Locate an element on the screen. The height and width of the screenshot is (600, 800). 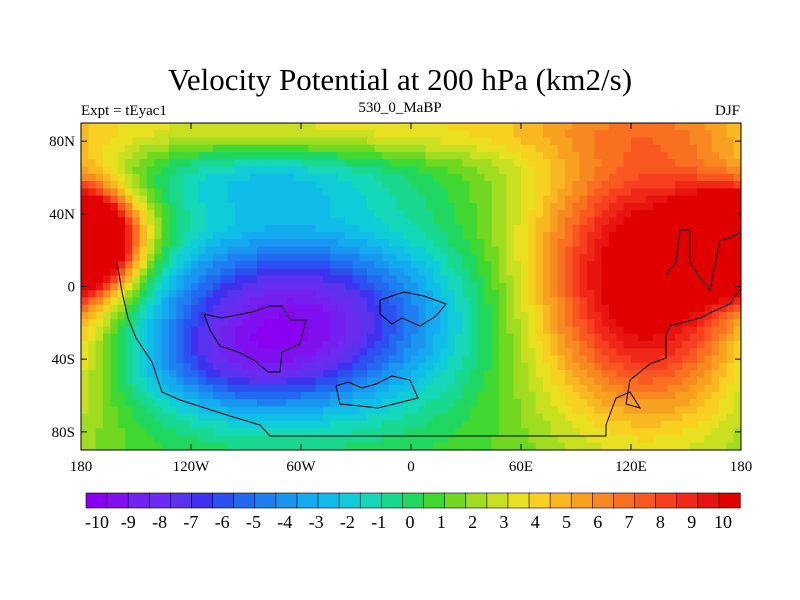
case-label: 530_0_MaBP is located at coordinates (400, 108).